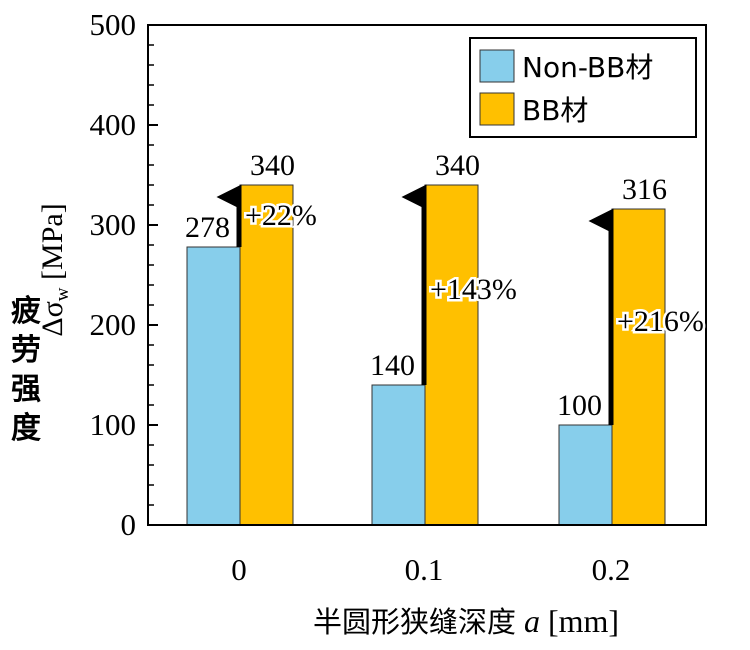  What do you see at coordinates (62, 294) in the screenshot?
I see `y-axis-subscript: w` at bounding box center [62, 294].